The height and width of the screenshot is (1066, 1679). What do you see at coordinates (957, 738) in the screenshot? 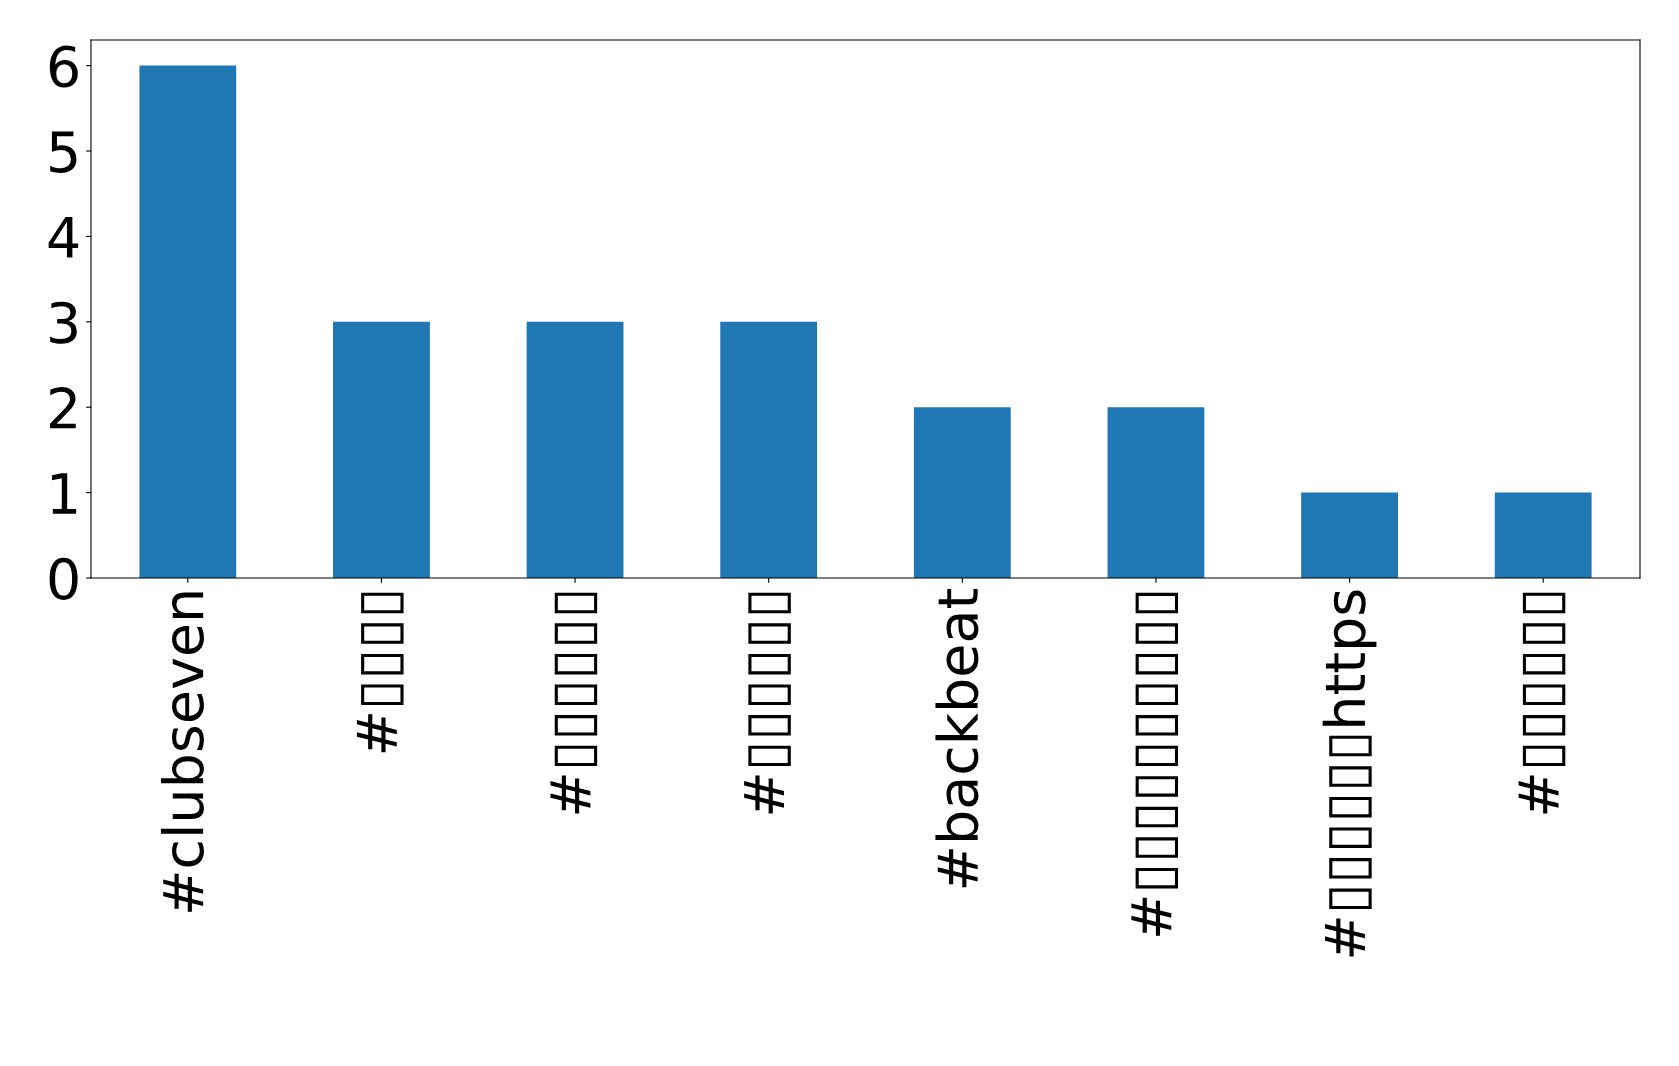
I see `x-tick-label: #backbeat` at bounding box center [957, 738].